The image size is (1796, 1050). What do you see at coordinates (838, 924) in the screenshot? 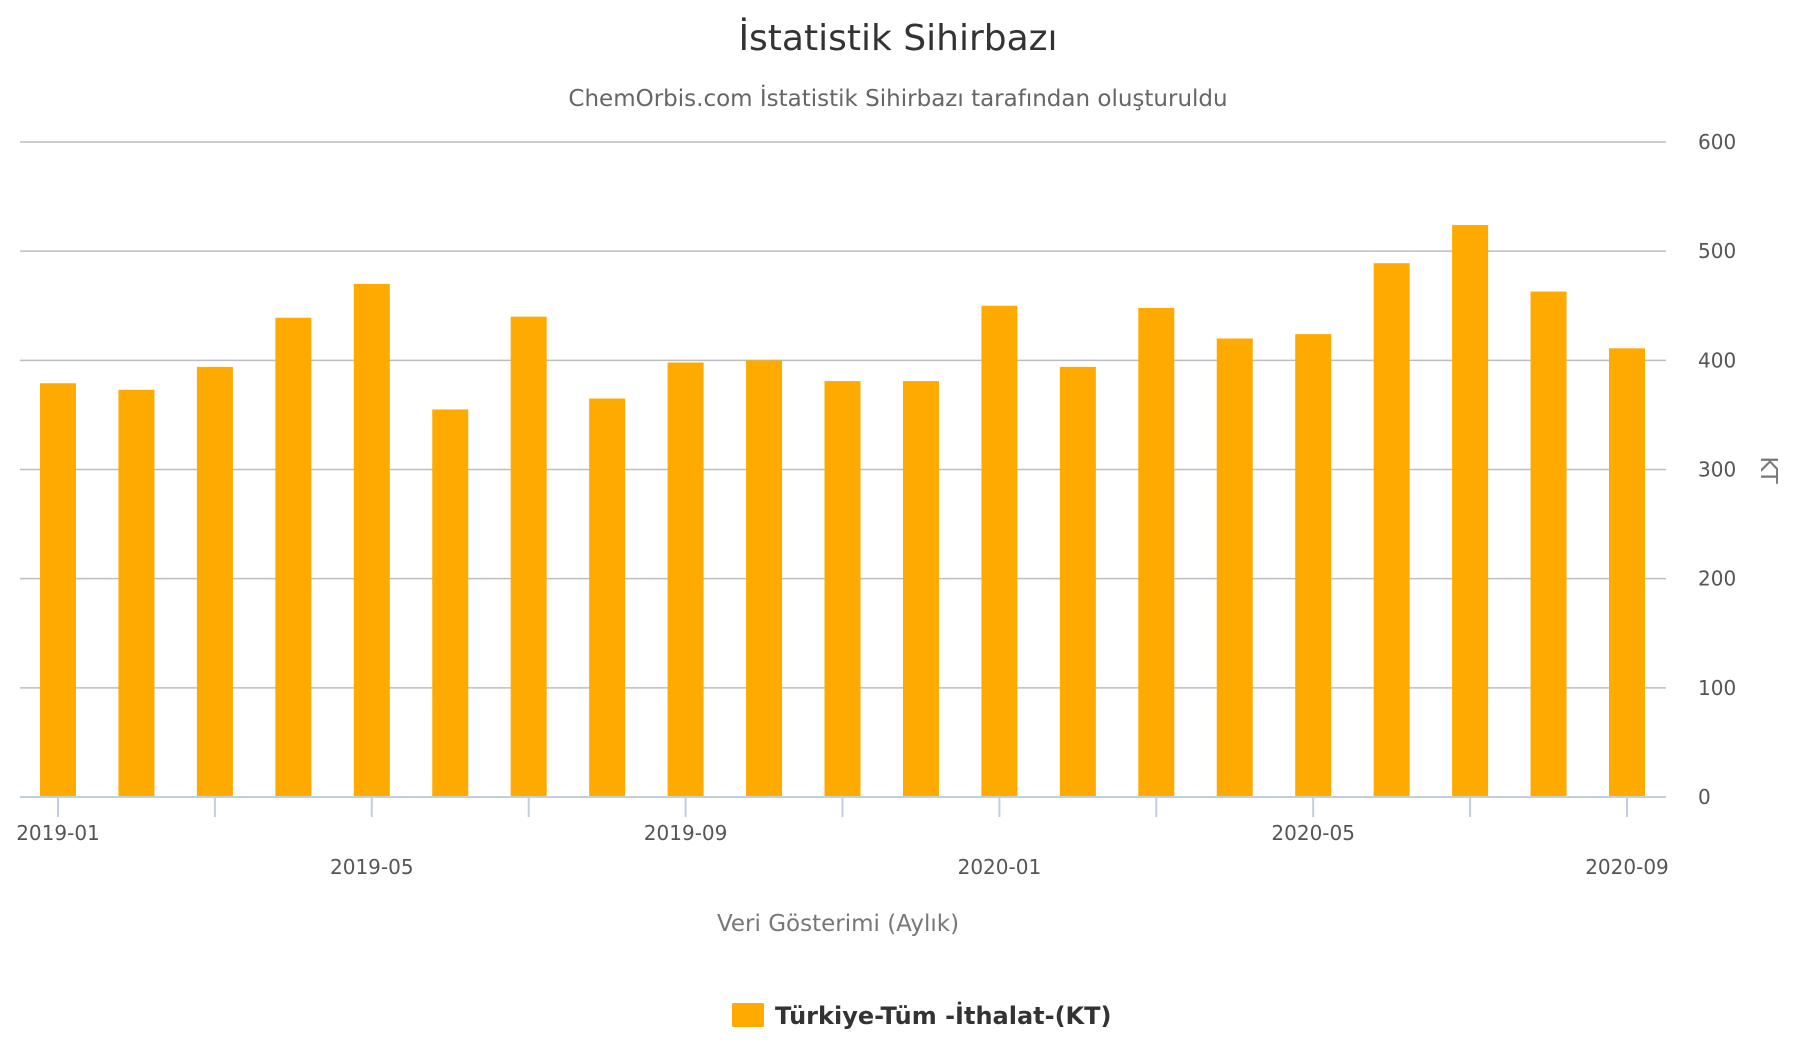
I see `x-axis-title: Veri Gösterimi (Aylık)` at bounding box center [838, 924].